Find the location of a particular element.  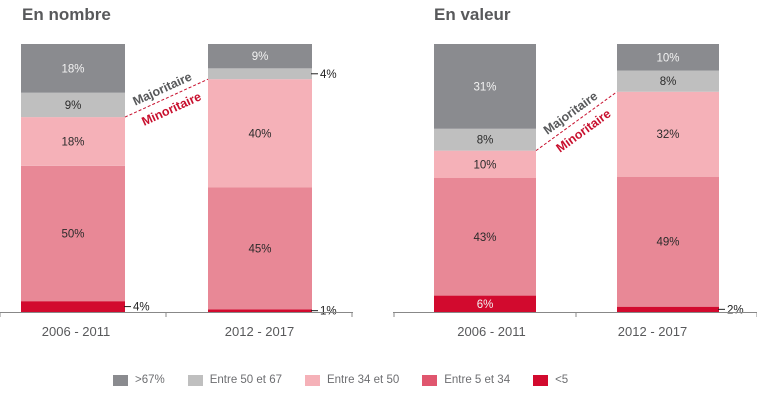

legend-label: Entre 34 et 50 is located at coordinates (363, 380).